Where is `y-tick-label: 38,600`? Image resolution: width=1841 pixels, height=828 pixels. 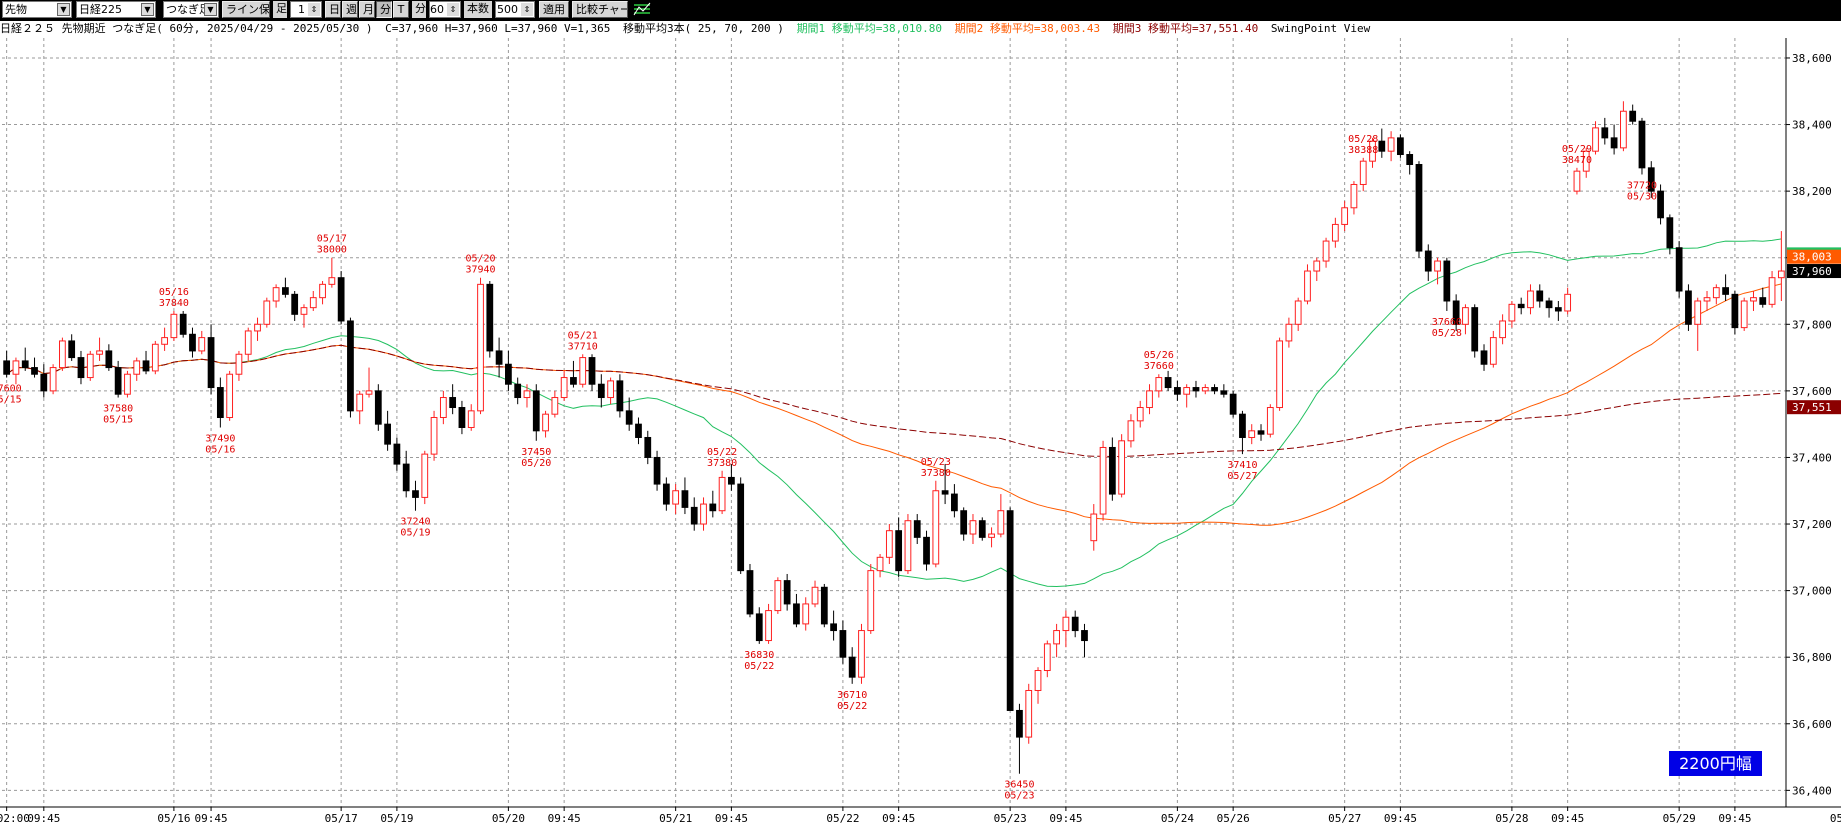
y-tick-label: 38,600 is located at coordinates (1812, 58).